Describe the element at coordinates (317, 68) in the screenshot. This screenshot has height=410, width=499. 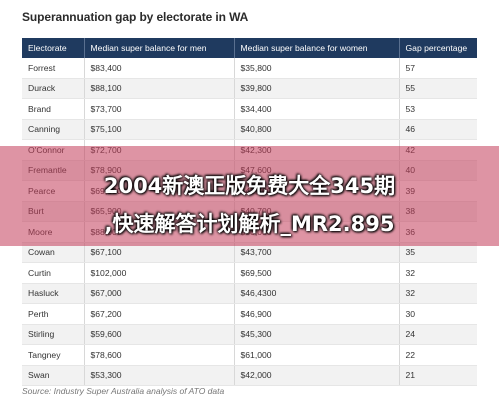
I see `table-cell: $35,800` at that location.